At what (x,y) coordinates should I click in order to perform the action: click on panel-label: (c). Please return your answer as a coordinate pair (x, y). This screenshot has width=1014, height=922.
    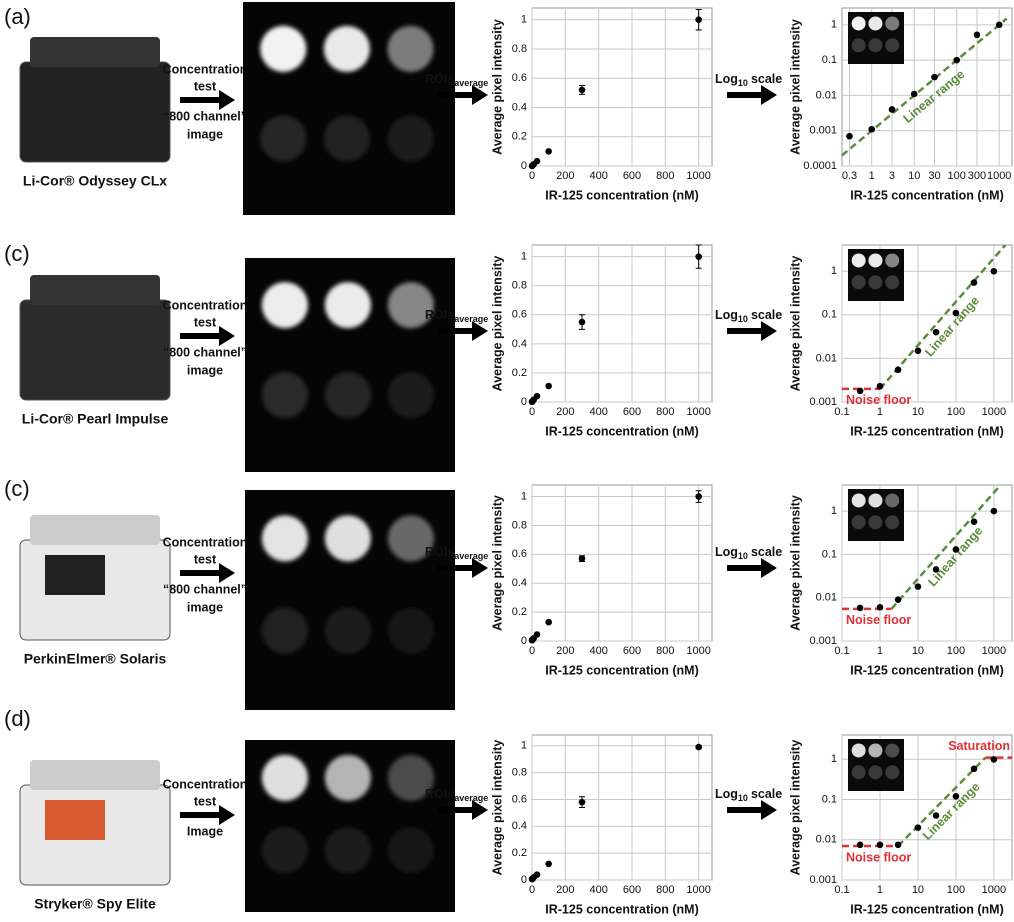
    Looking at the image, I should click on (17, 488).